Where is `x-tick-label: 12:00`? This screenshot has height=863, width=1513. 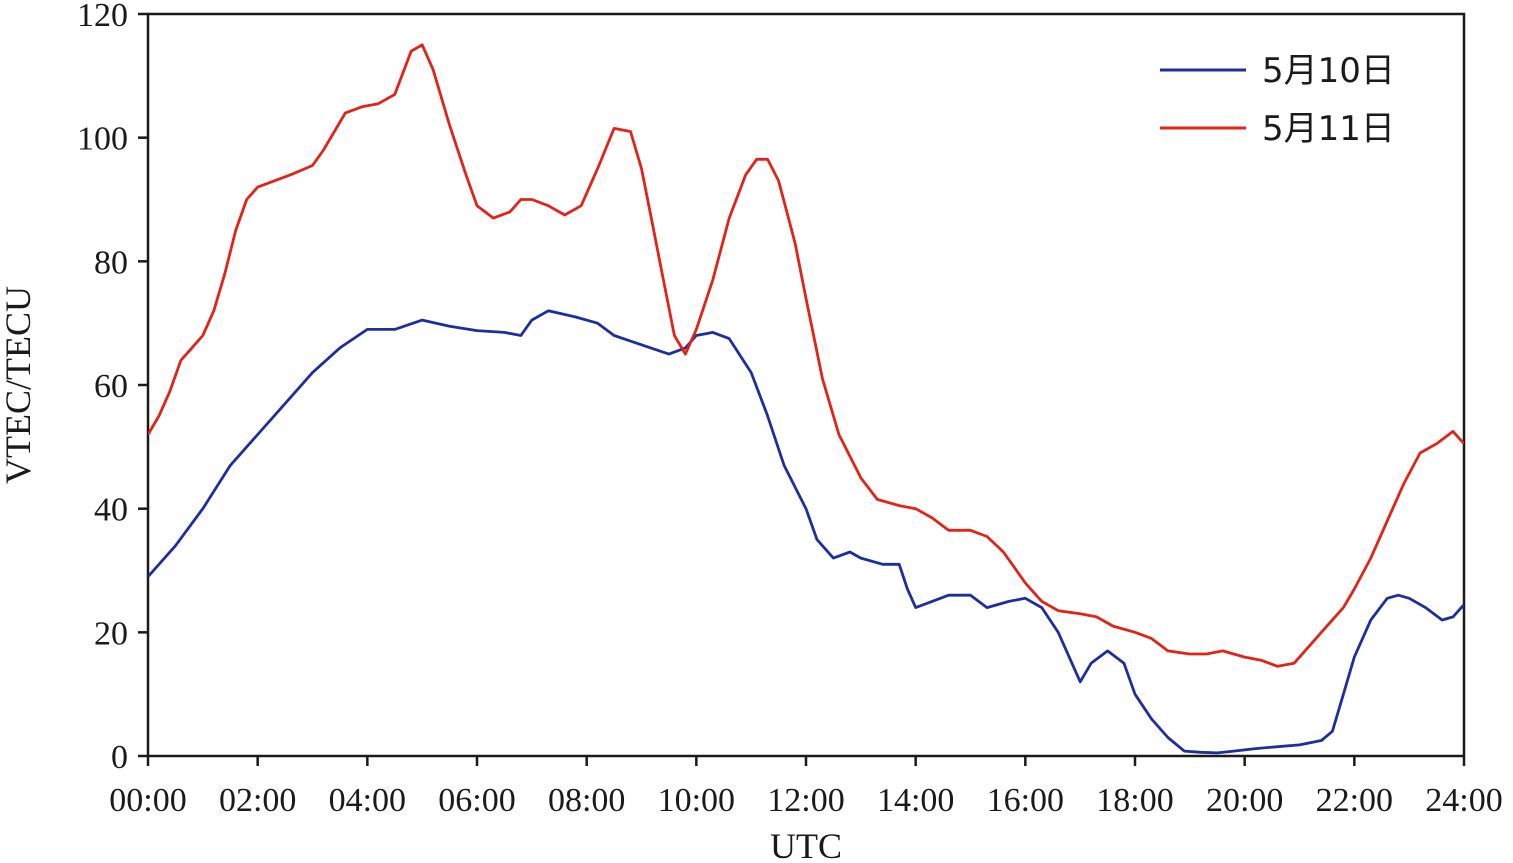
x-tick-label: 12:00 is located at coordinates (805, 800).